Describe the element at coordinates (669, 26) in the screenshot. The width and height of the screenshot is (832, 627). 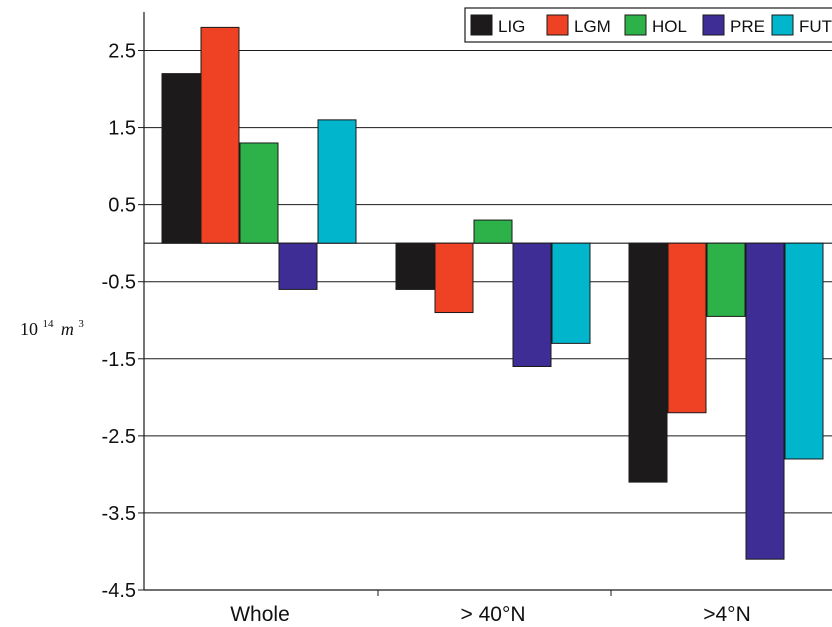
I see `legend-label-hol: HOL` at that location.